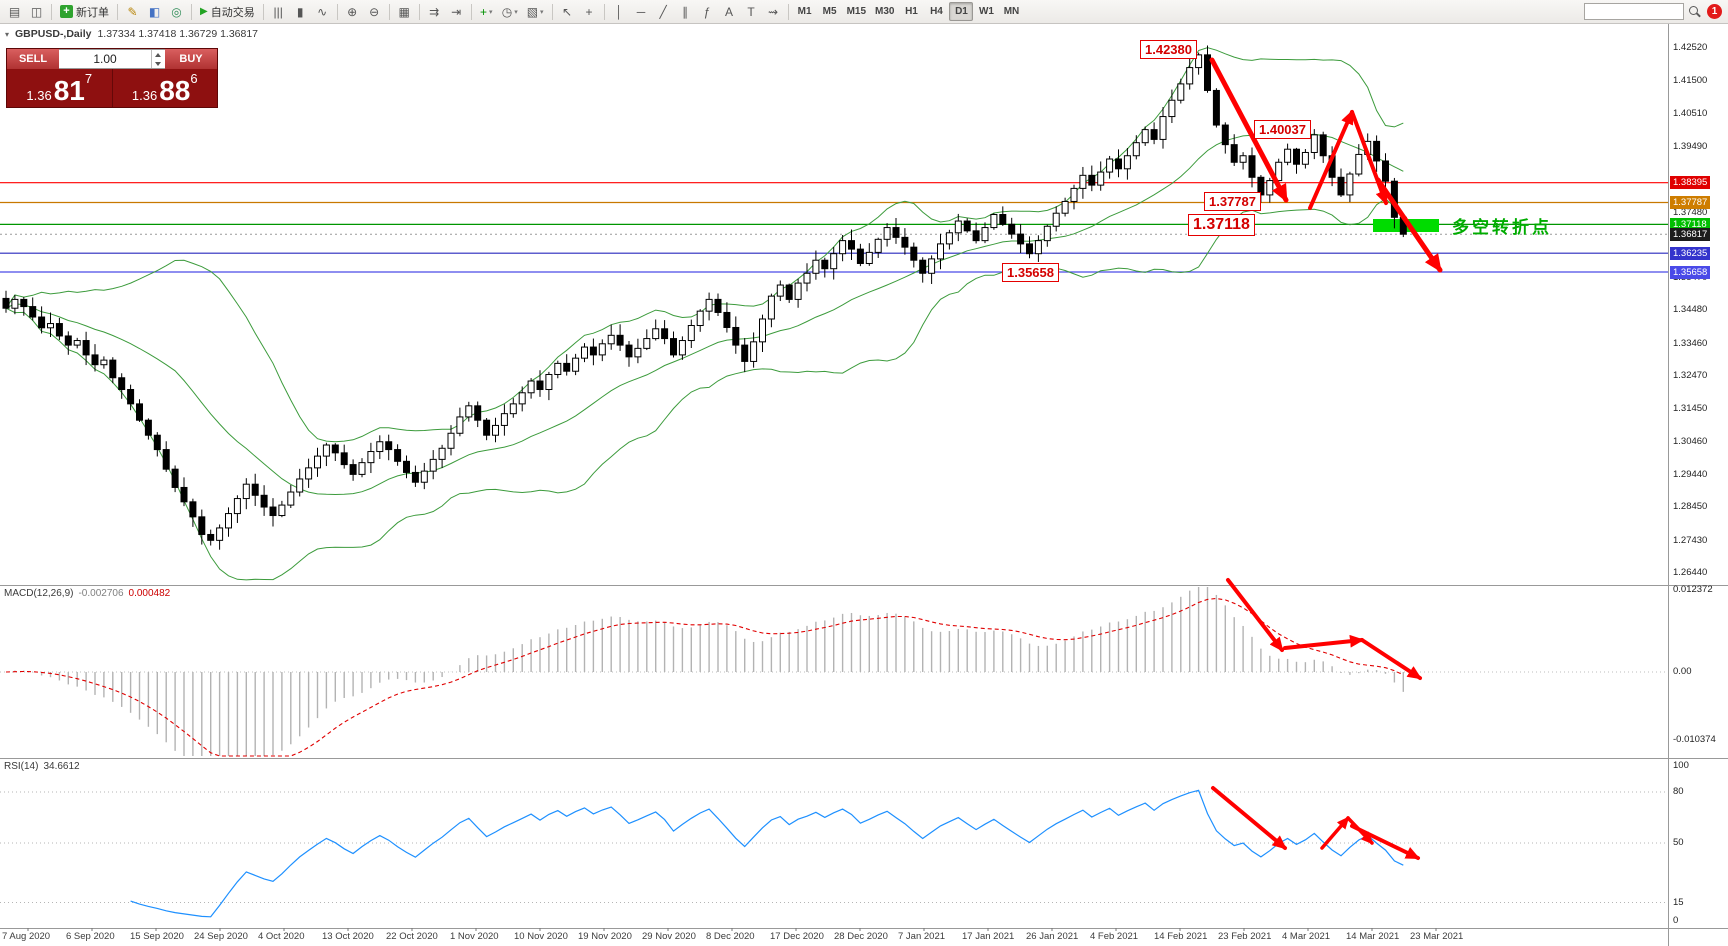  What do you see at coordinates (176, 11) in the screenshot?
I see `navigator-button: ◎` at bounding box center [176, 11].